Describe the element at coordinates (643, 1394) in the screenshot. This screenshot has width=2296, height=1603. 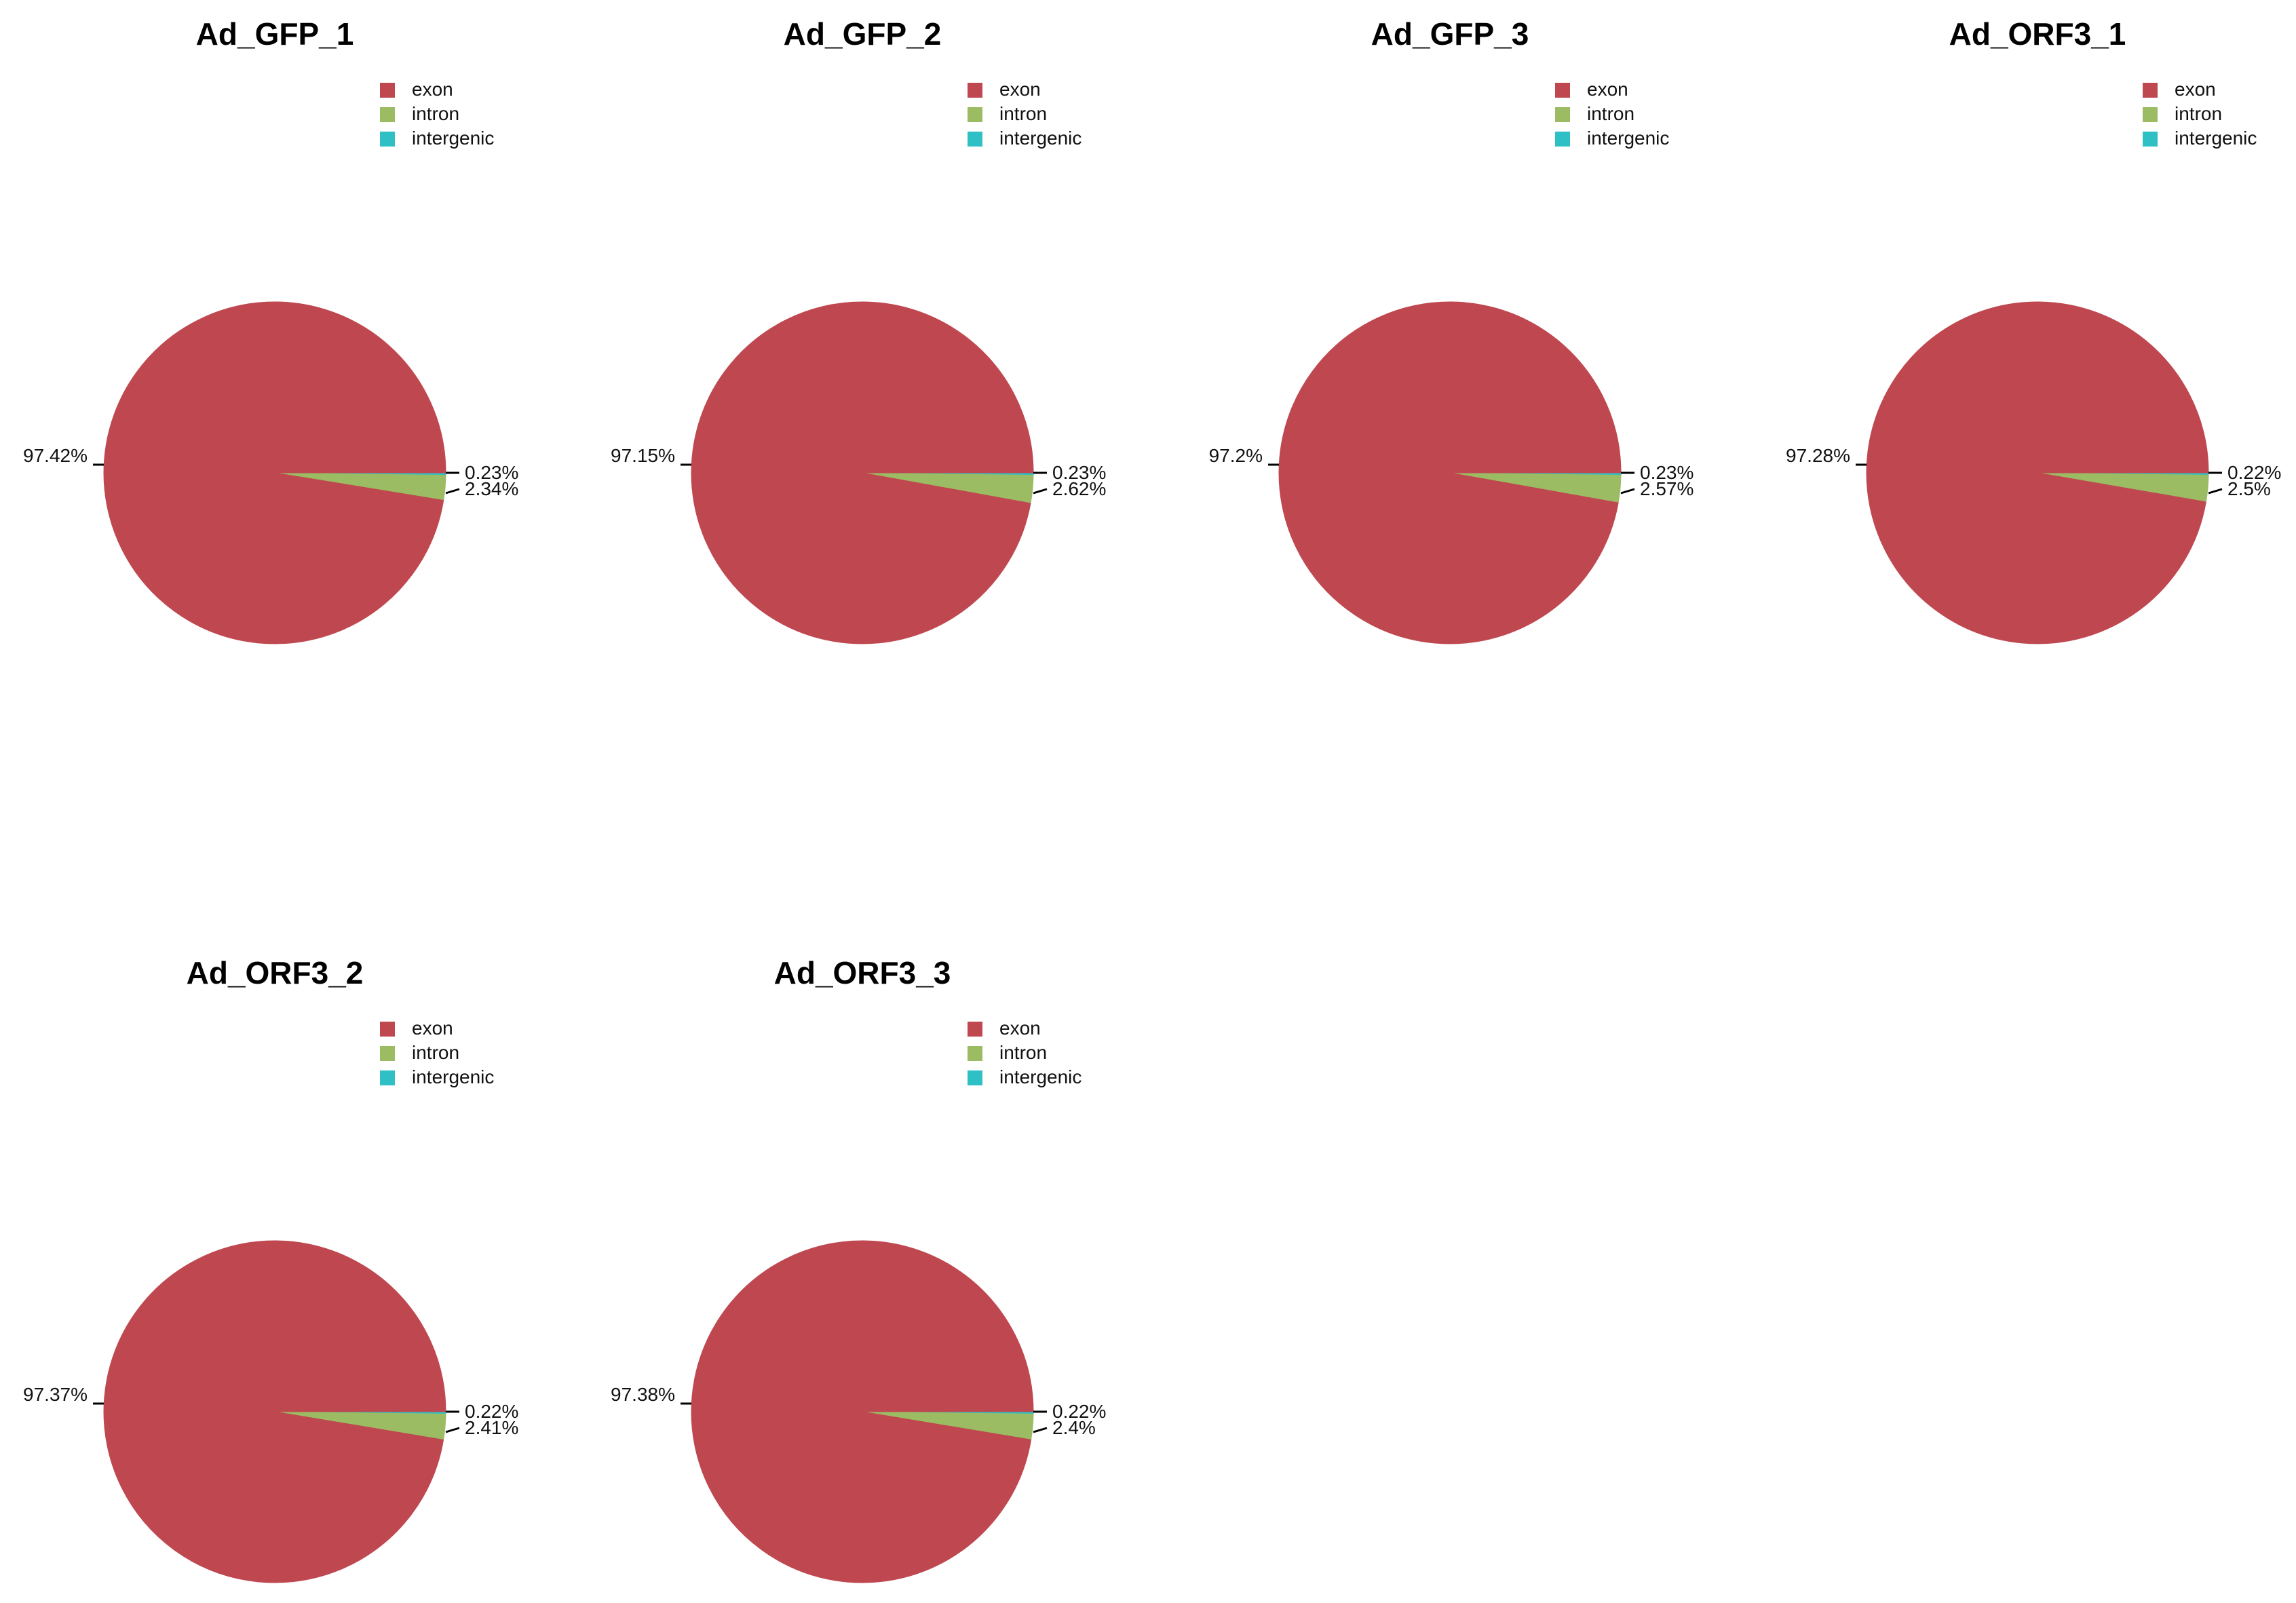
I see `pct-label-exon: 97.38%` at that location.